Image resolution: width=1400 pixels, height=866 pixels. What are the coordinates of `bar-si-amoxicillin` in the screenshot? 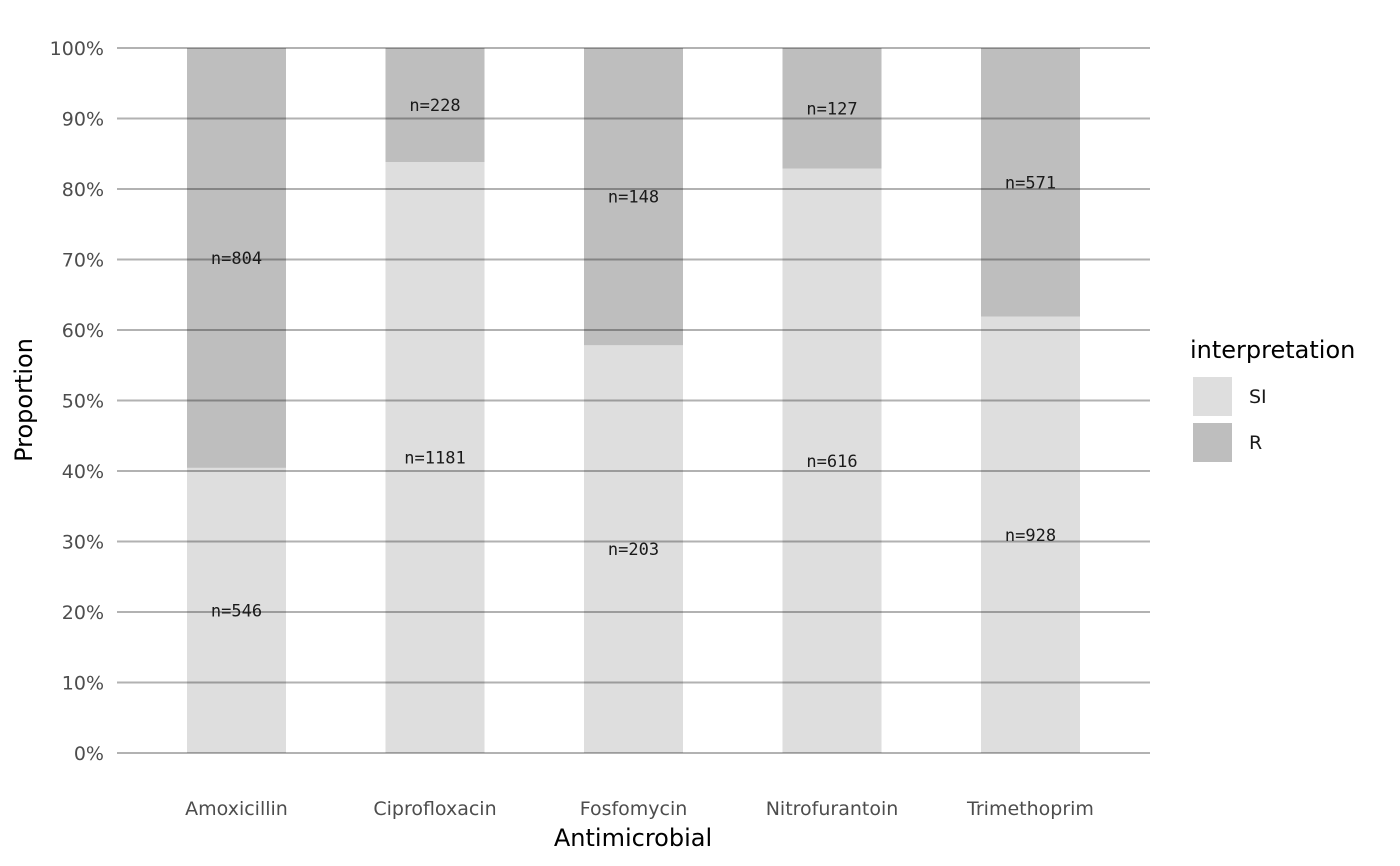 It's located at (236, 610).